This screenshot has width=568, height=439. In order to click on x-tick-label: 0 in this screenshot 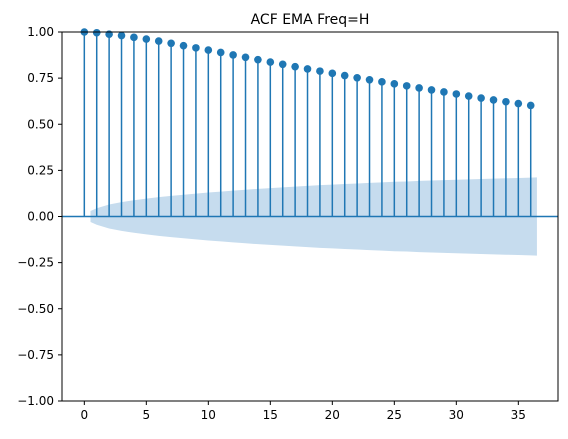, I will do `click(84, 415)`.